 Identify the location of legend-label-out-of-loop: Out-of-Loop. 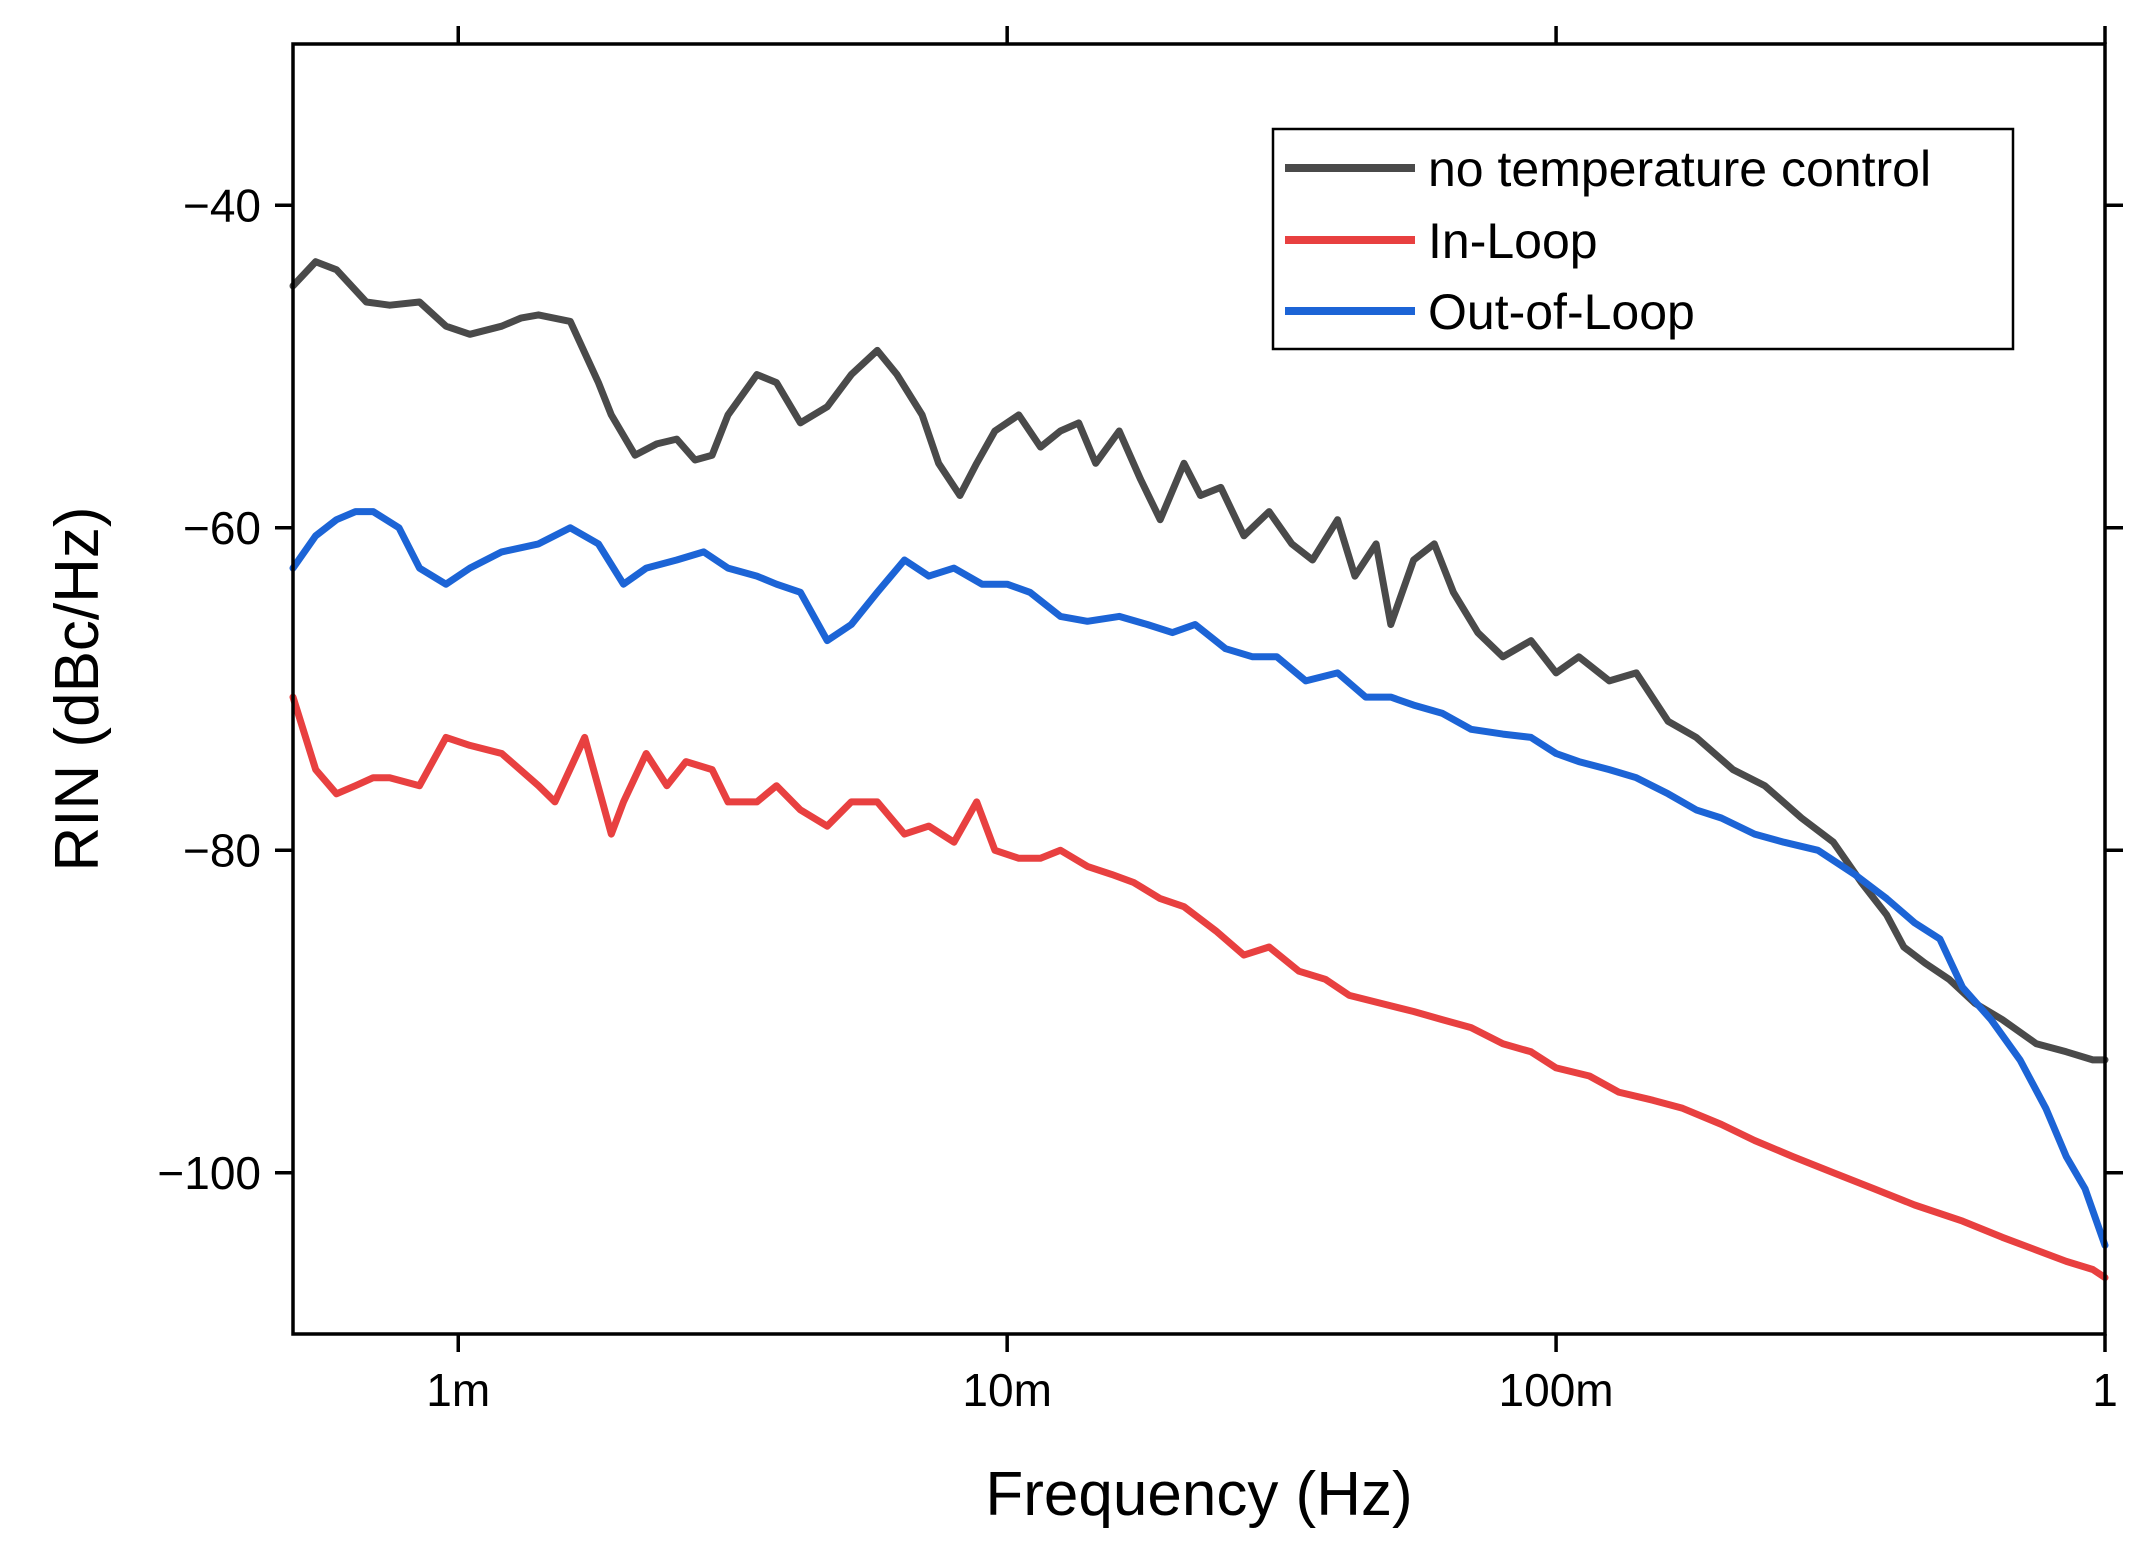
(1561, 312).